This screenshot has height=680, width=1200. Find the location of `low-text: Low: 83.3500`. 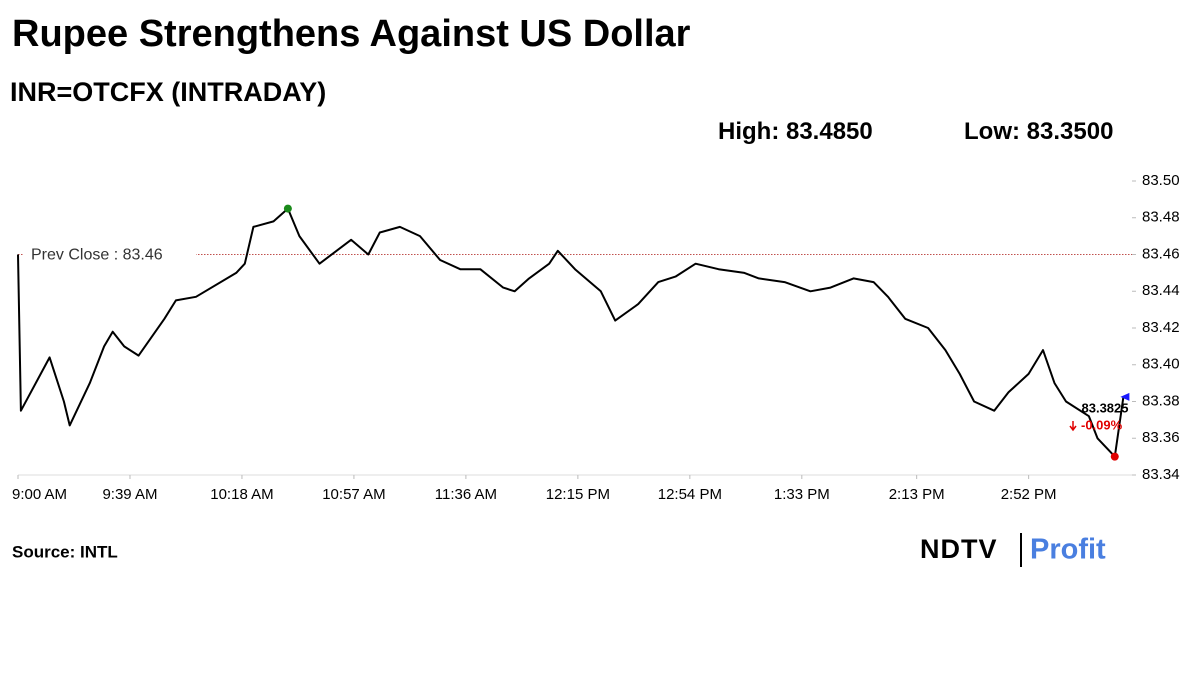

low-text: Low: 83.3500 is located at coordinates (1038, 131).